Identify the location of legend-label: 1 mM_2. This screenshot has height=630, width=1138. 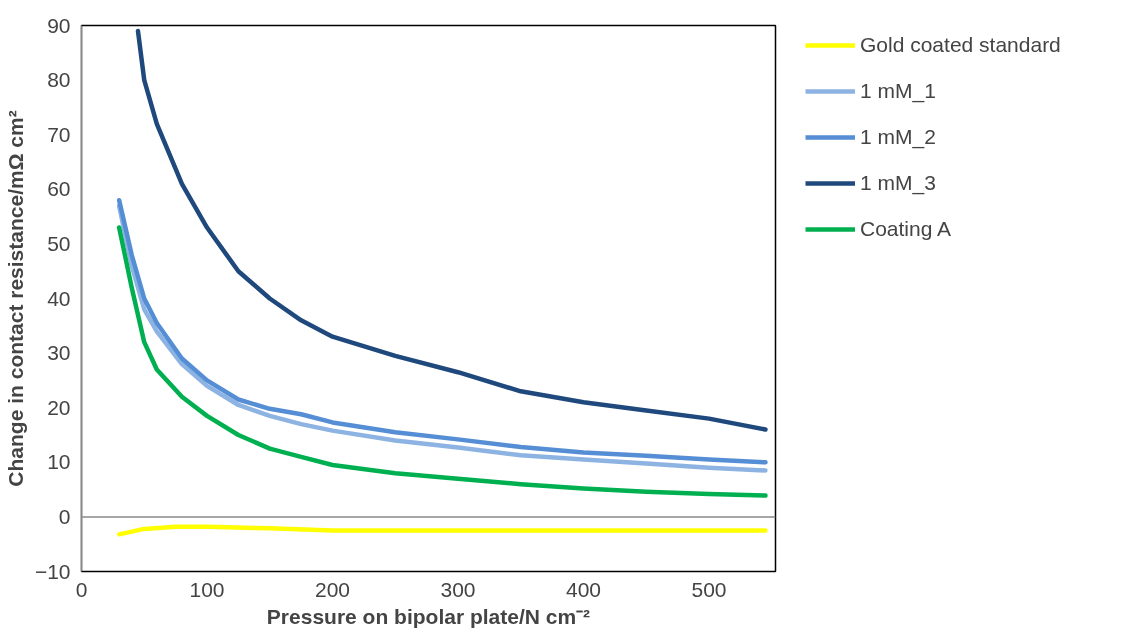
(898, 137).